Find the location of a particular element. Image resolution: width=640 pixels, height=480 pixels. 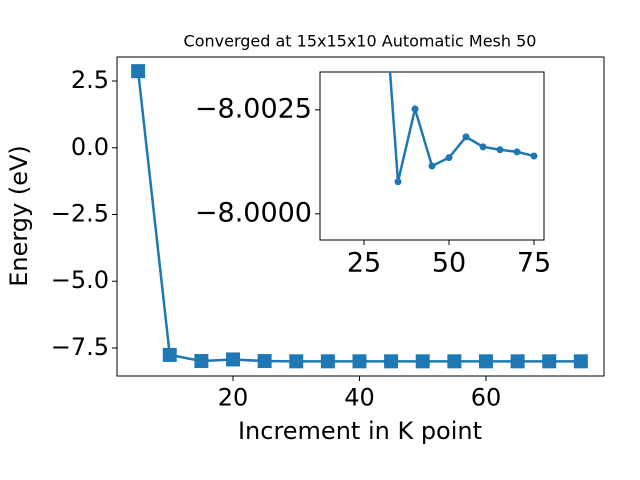

plot-area is located at coordinates (463, 129).